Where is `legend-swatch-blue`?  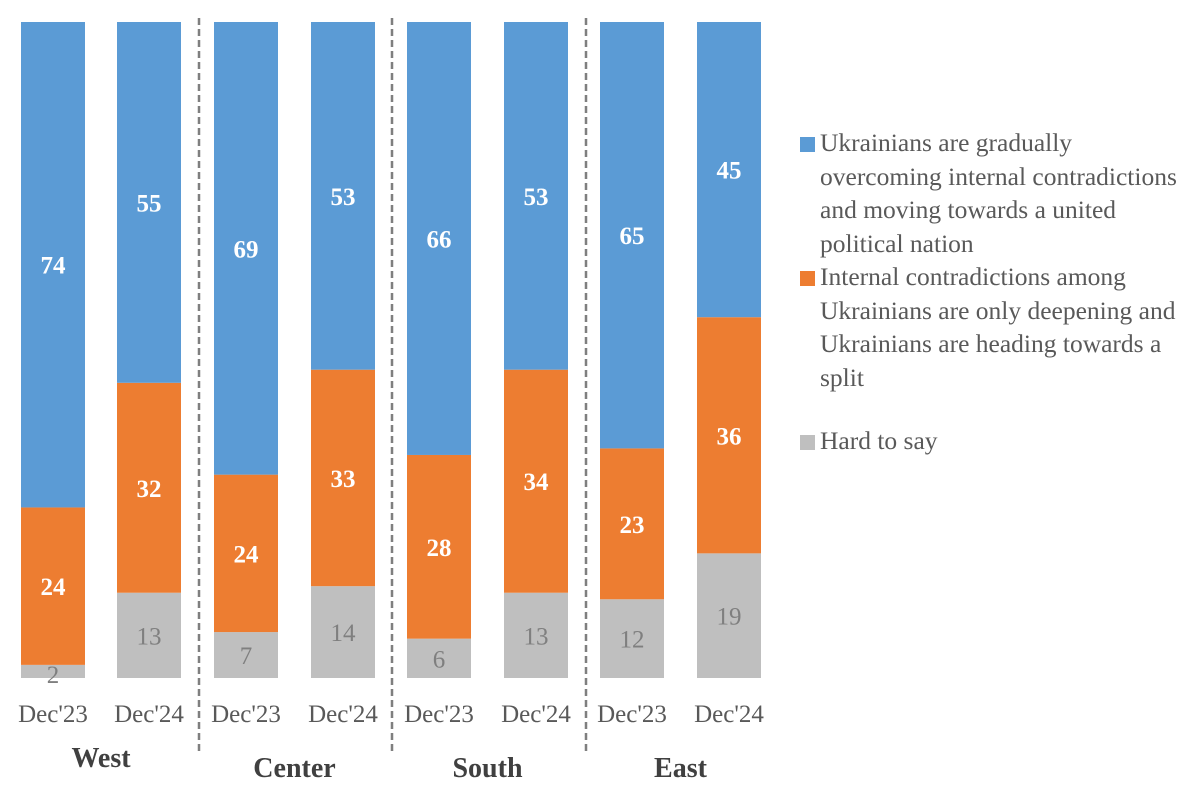
legend-swatch-blue is located at coordinates (807, 144).